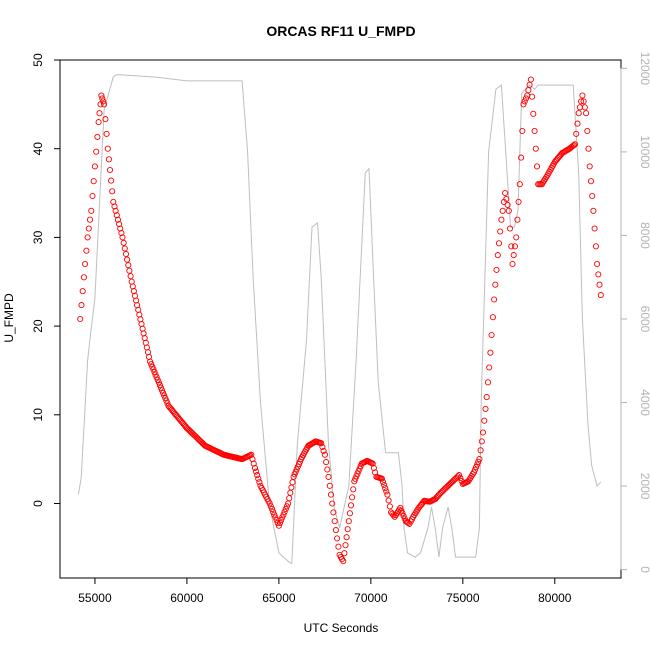 The width and height of the screenshot is (650, 650). Describe the element at coordinates (325, 591) in the screenshot. I see `x-axis: 55000 60000 65000 70000 75000 80000` at that location.